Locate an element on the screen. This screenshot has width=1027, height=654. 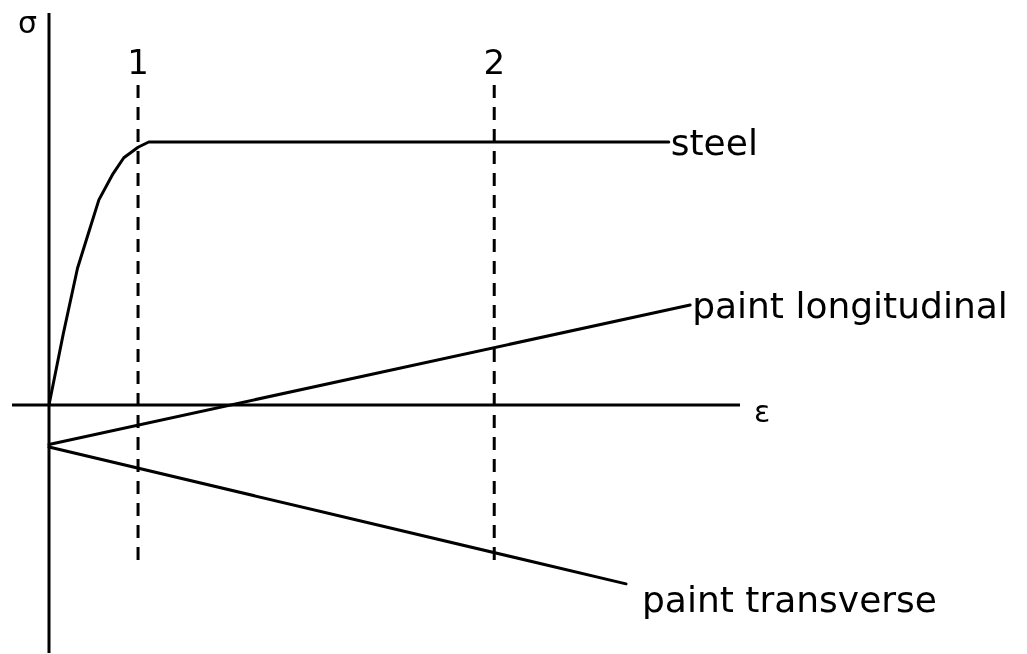
x-tick-label: 2 is located at coordinates (494, 62).